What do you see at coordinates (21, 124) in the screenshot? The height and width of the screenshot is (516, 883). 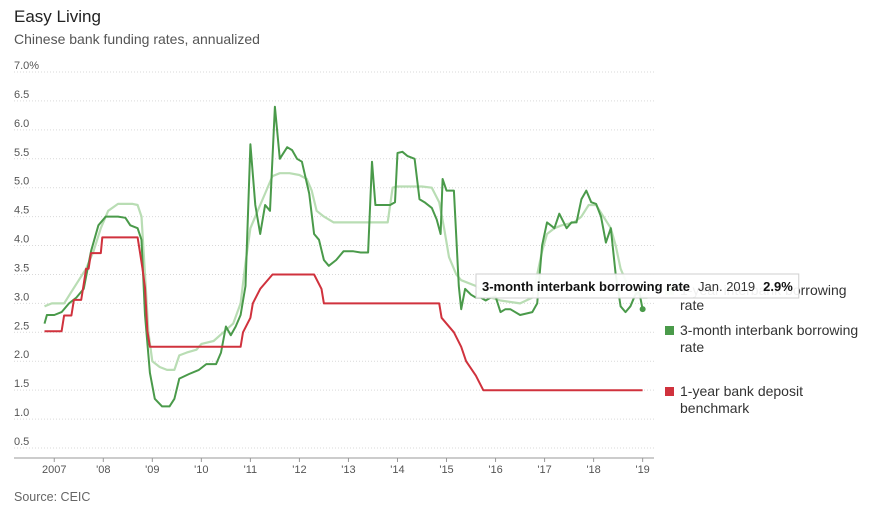 I see `y-tick-label: 6.0` at bounding box center [21, 124].